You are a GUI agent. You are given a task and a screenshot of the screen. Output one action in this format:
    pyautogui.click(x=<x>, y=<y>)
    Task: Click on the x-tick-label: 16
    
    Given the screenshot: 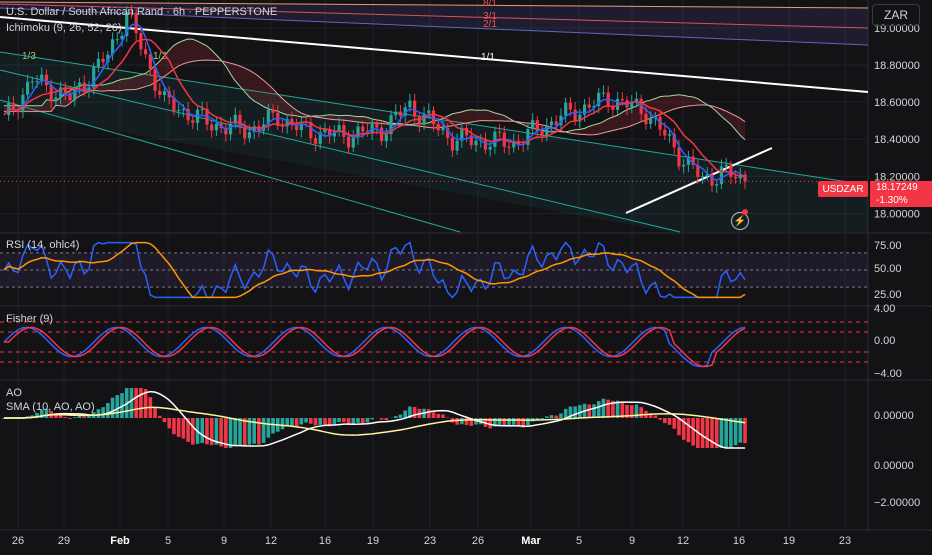 What is the action you would take?
    pyautogui.click(x=739, y=541)
    